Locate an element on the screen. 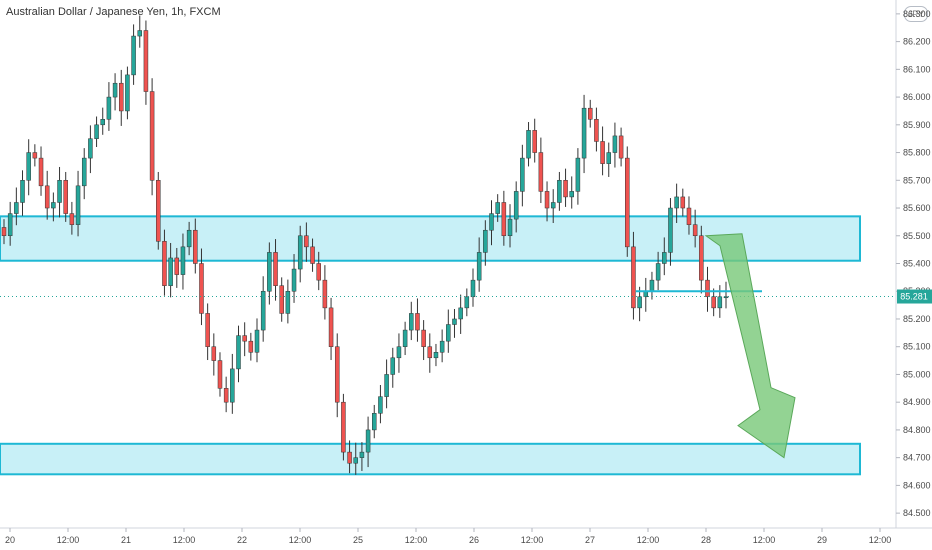 The width and height of the screenshot is (932, 550). y-tick-label: 85.600 is located at coordinates (917, 208).